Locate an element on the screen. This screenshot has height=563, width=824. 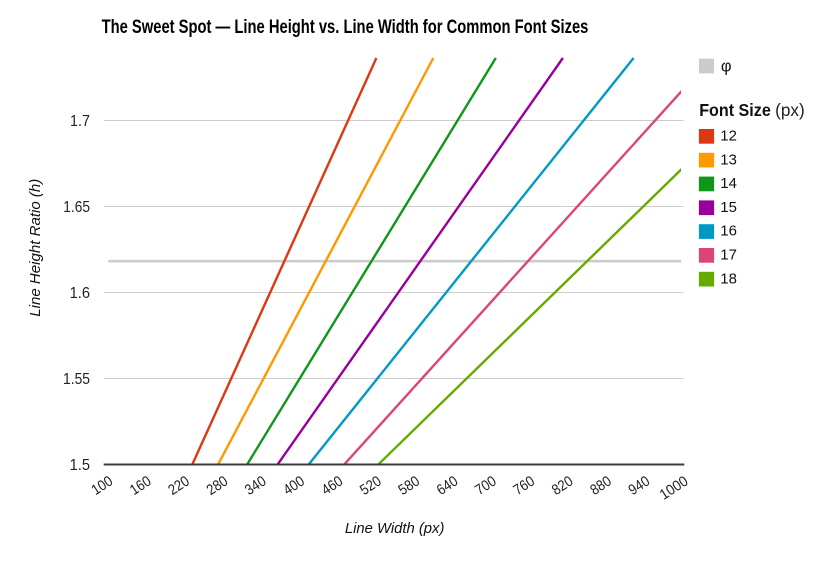
svg-text: Line Height Ratio (h) is located at coordinates (35, 248).